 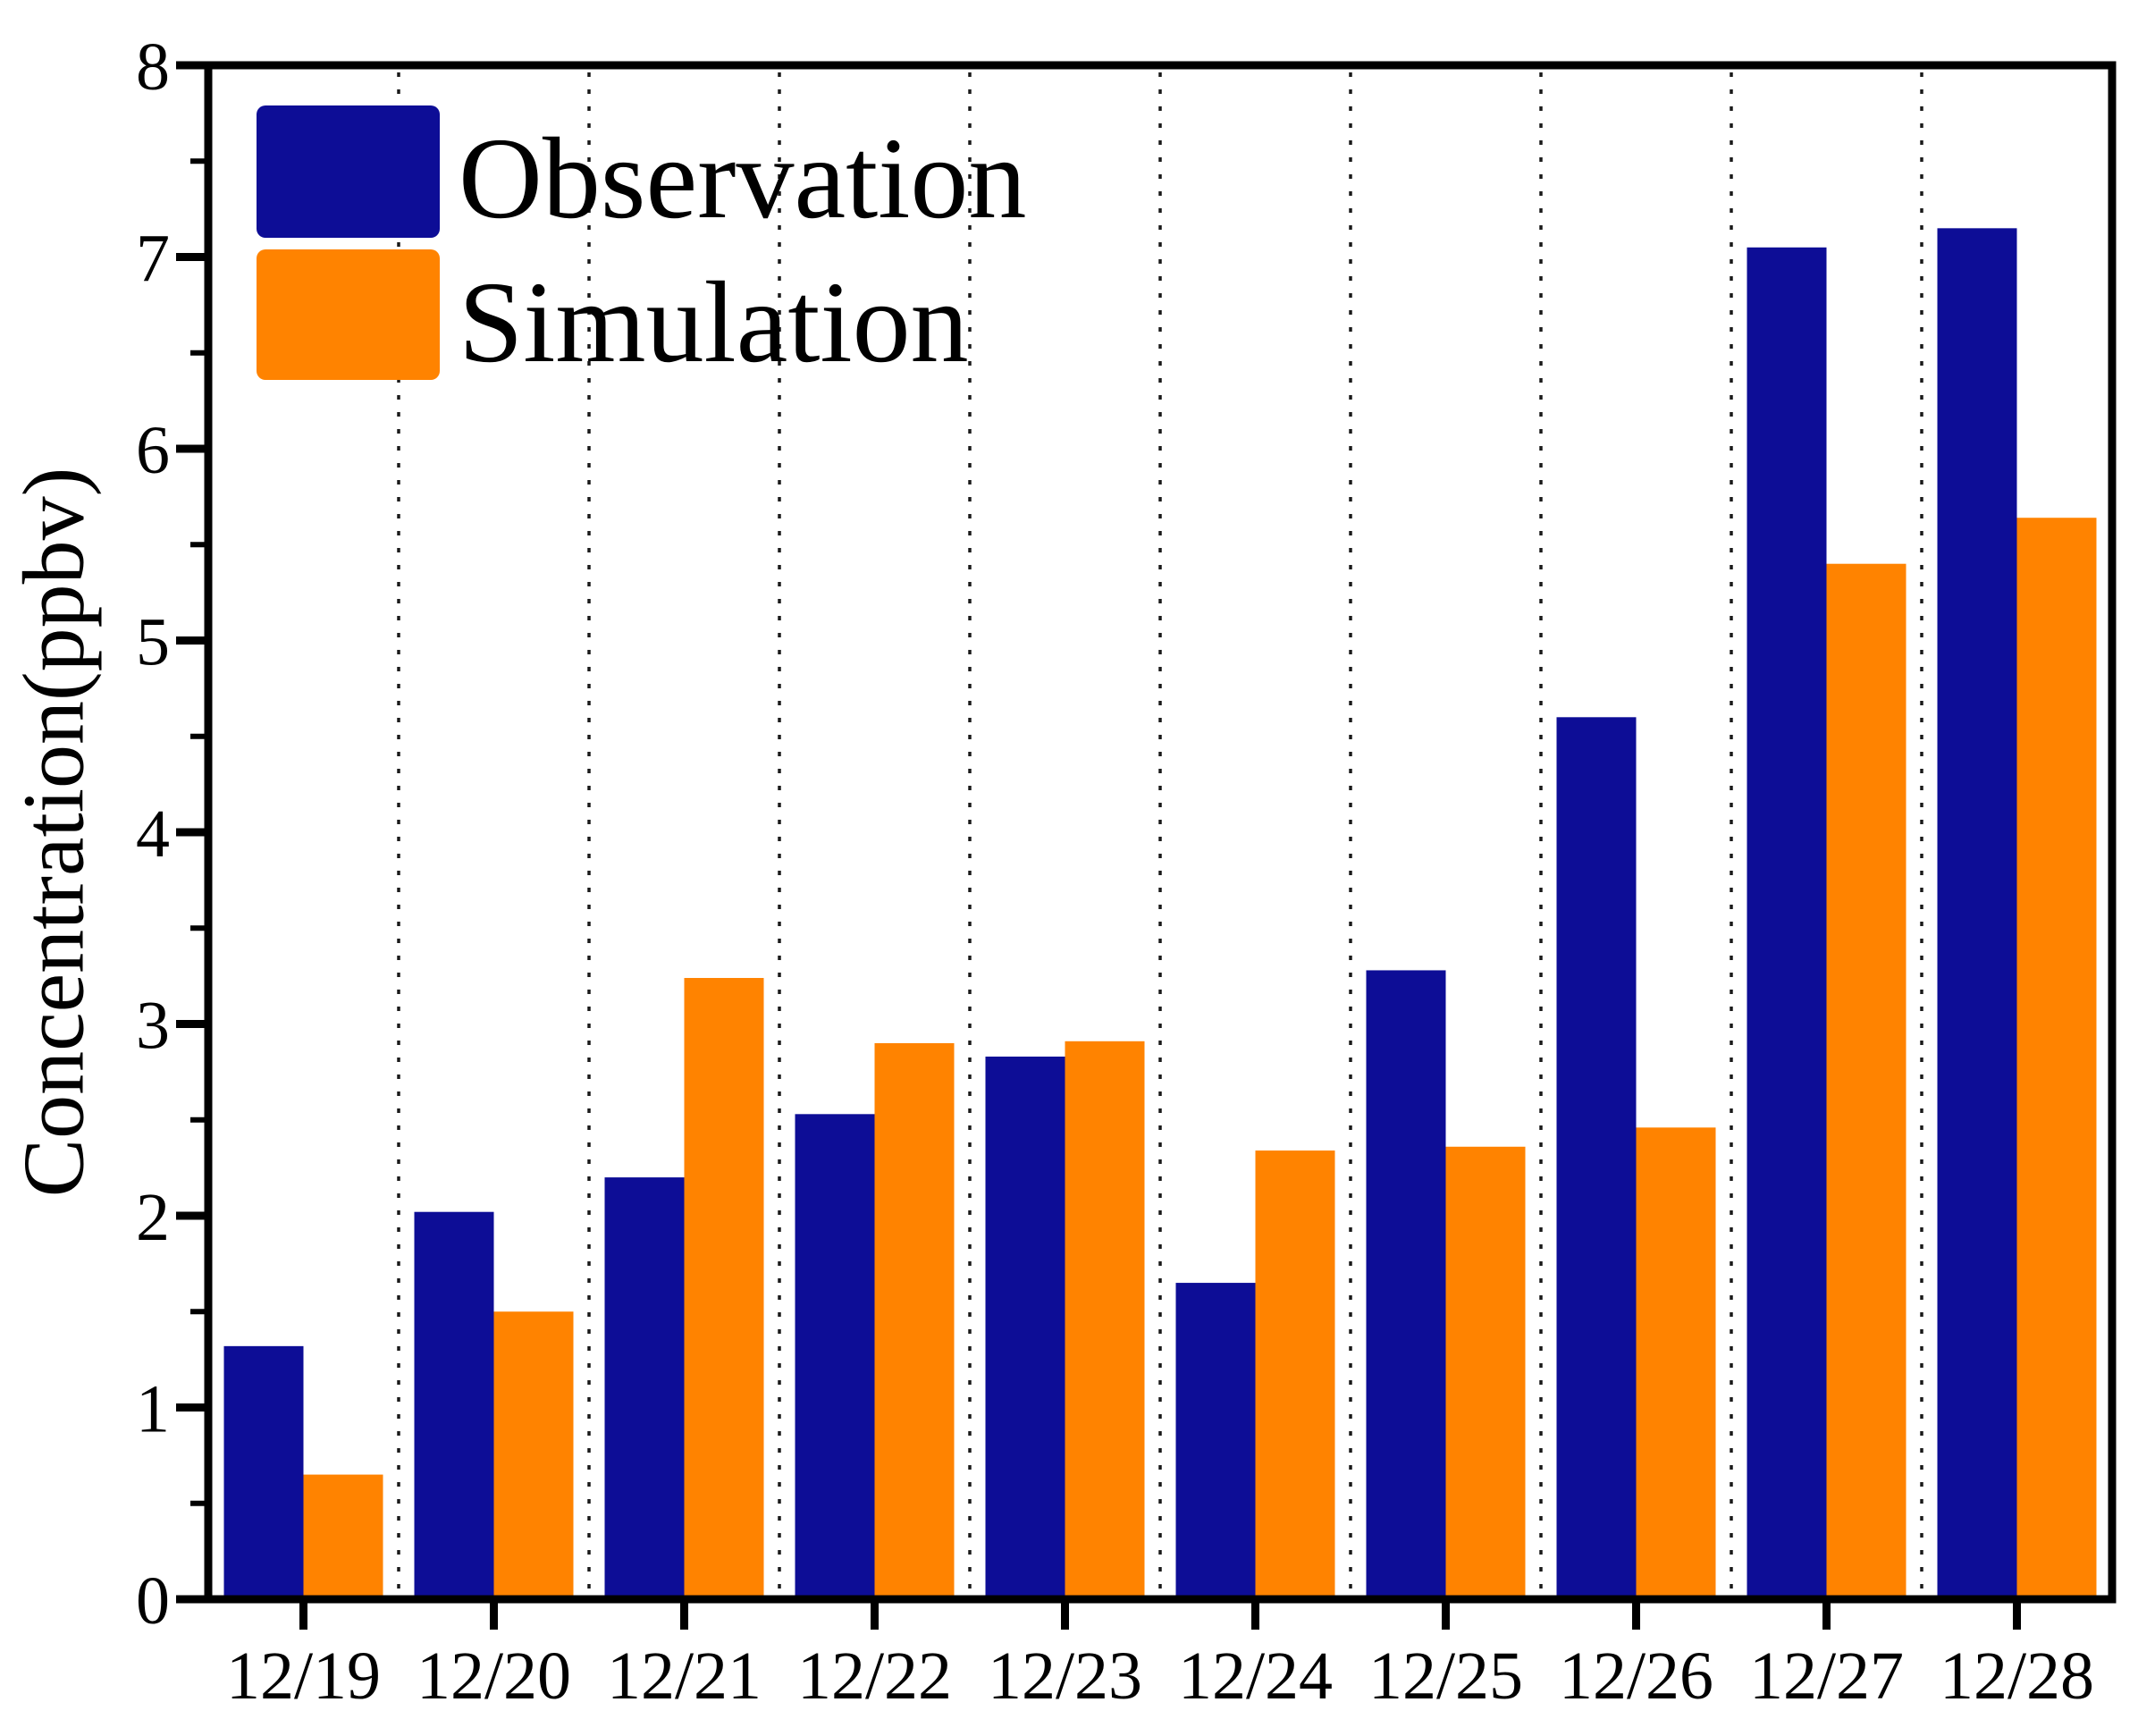 I want to click on bar-observation-12/25, so click(x=1406, y=1284).